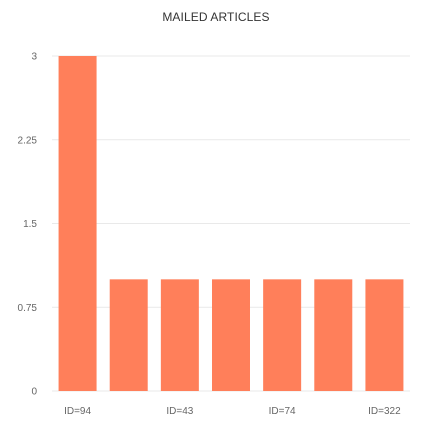 This screenshot has height=429, width=432. I want to click on y-tick-label: 0.75, so click(28, 308).